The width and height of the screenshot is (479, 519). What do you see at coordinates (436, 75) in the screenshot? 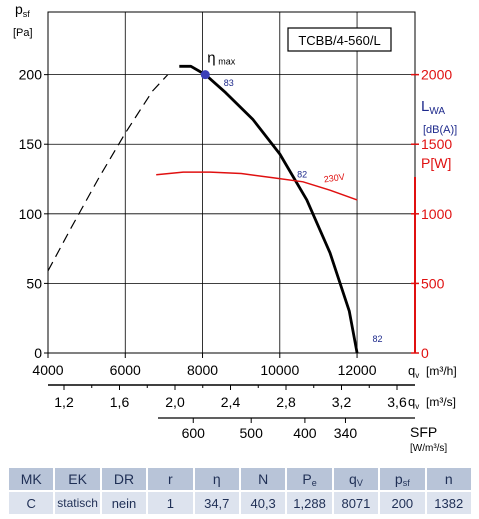
I see `power-tick-label: 2000` at bounding box center [436, 75].